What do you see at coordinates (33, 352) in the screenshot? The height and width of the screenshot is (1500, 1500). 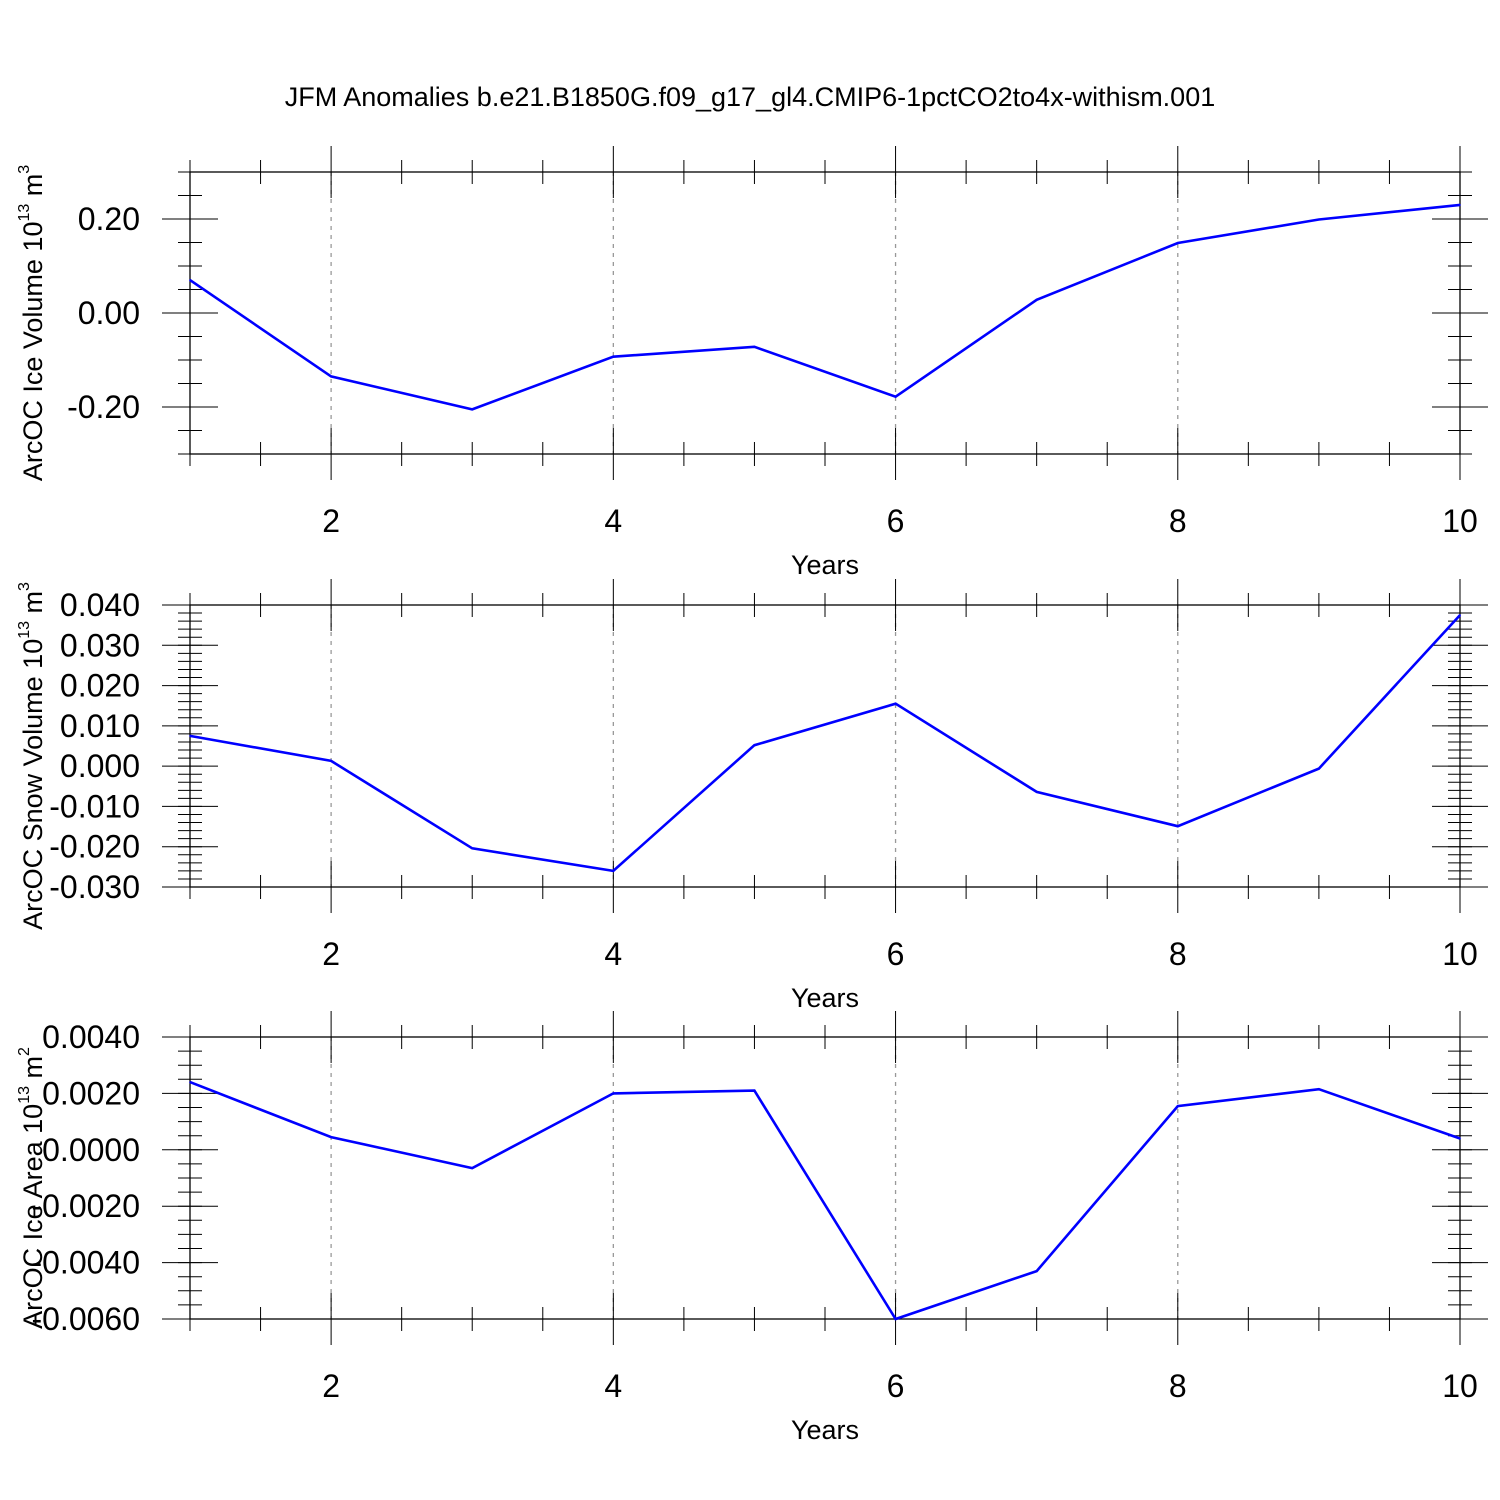 I see `y-axis-label-main: ArcOC Ice Volume 10` at bounding box center [33, 352].